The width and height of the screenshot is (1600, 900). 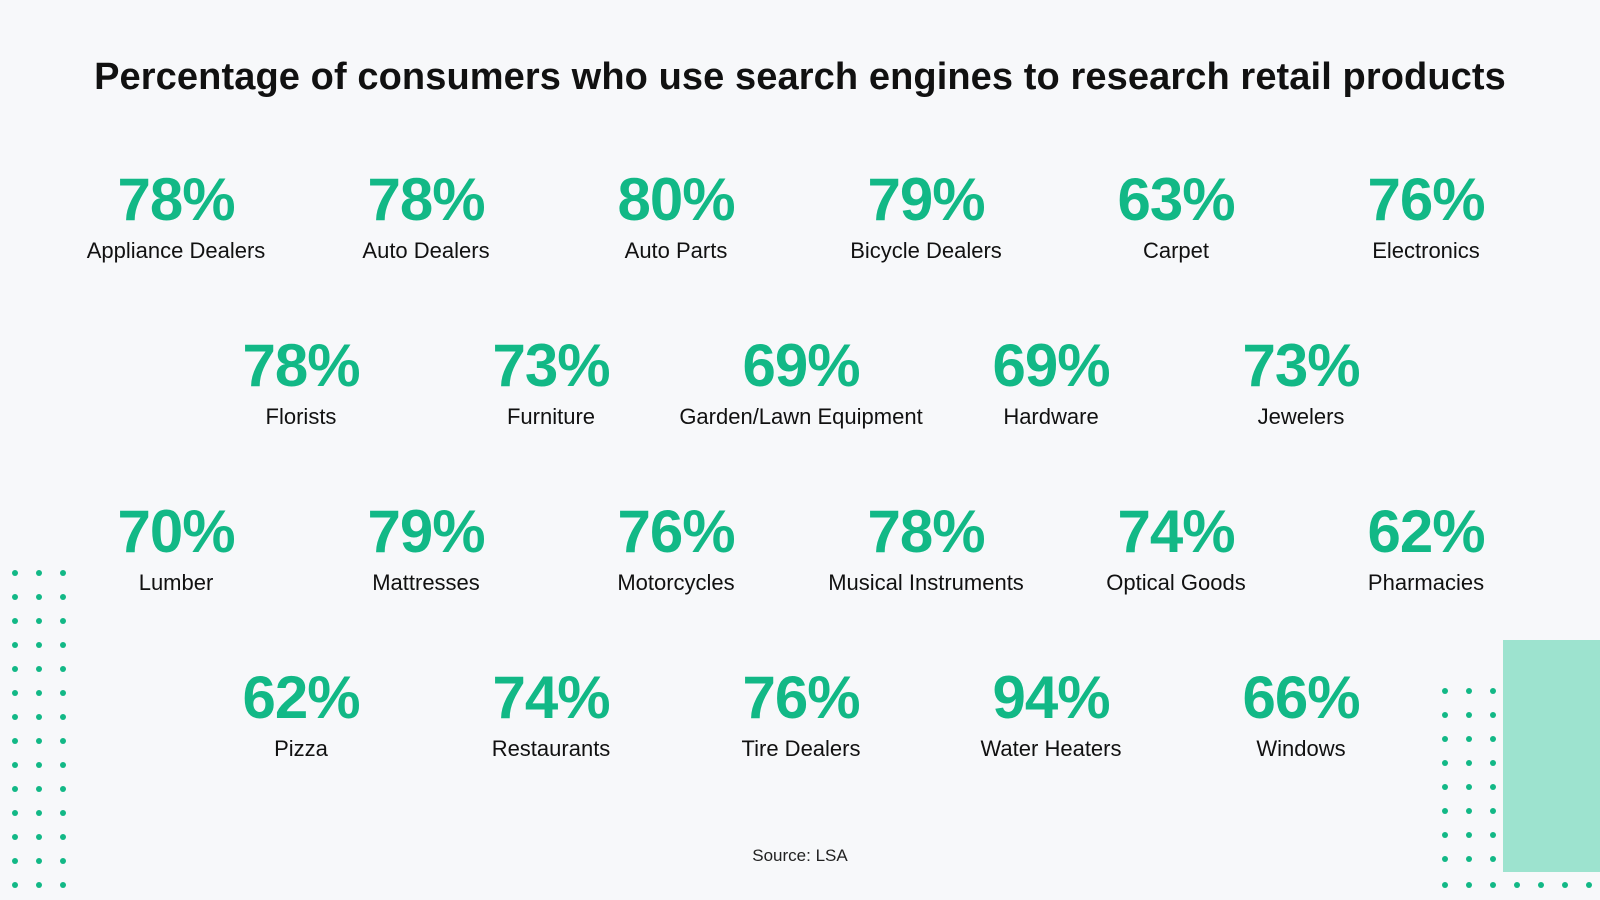 What do you see at coordinates (1301, 748) in the screenshot?
I see `stat-label: Windows` at bounding box center [1301, 748].